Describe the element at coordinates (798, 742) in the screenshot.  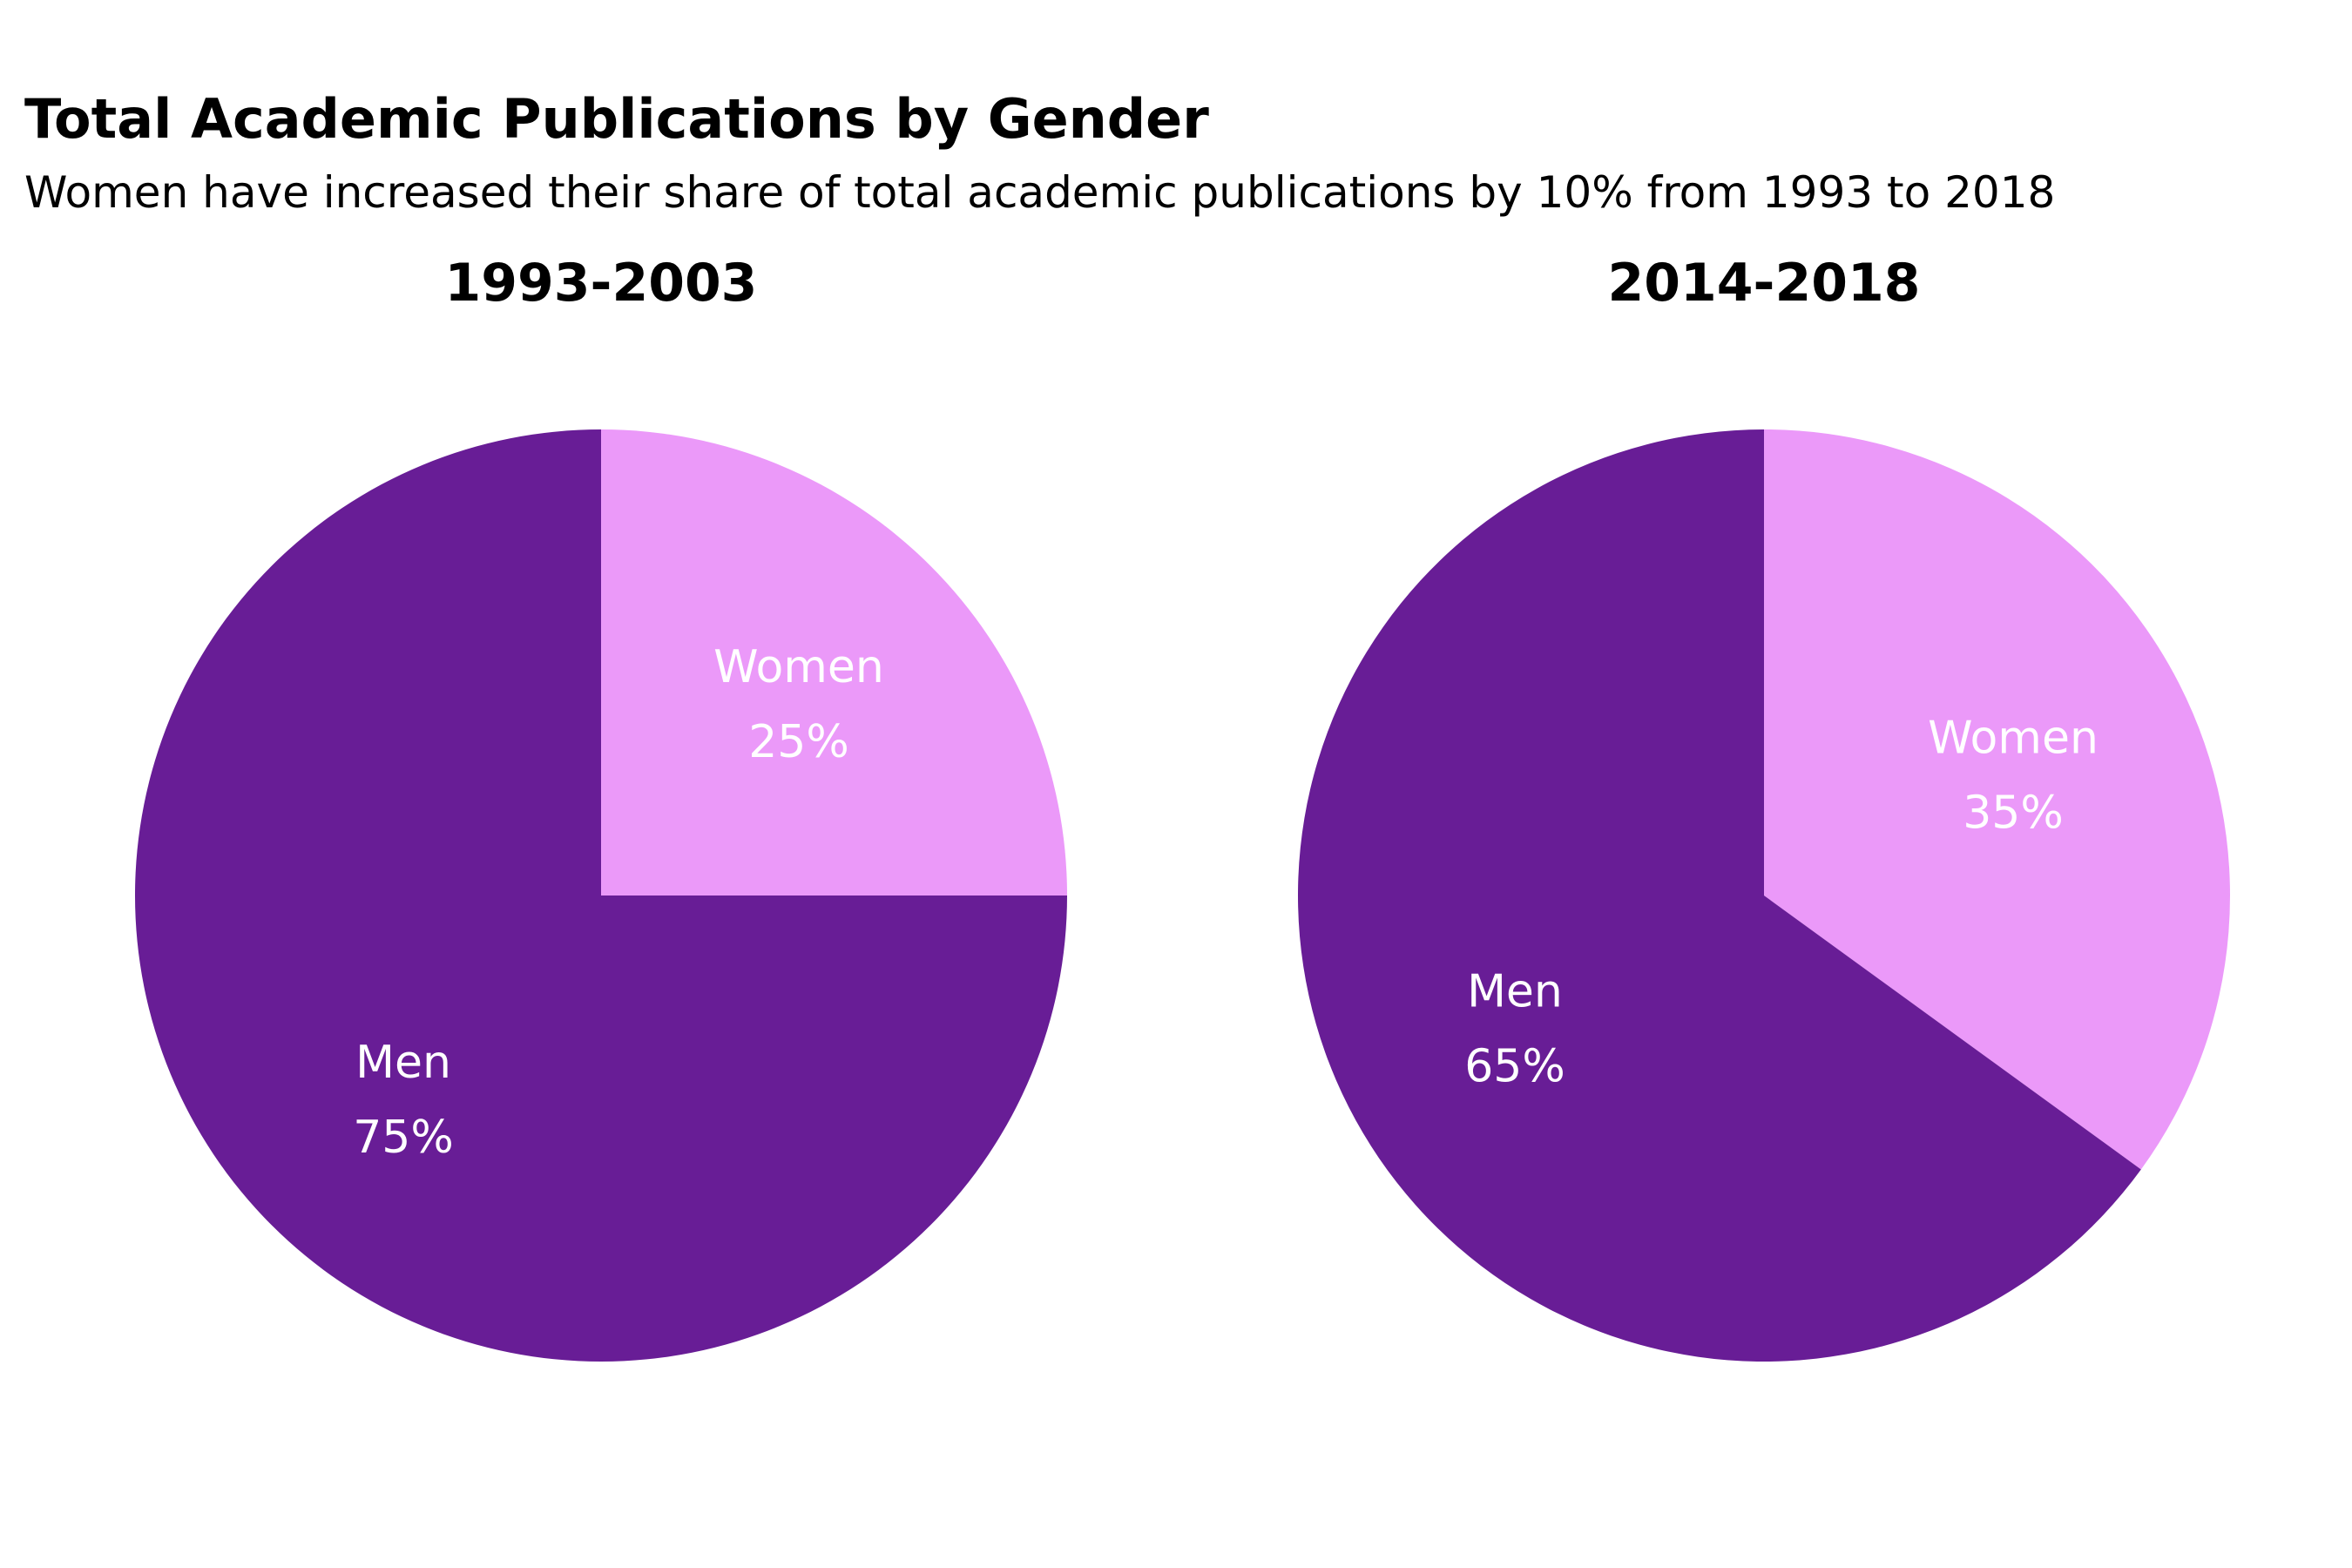
I see `slice-value-women: 25%` at that location.